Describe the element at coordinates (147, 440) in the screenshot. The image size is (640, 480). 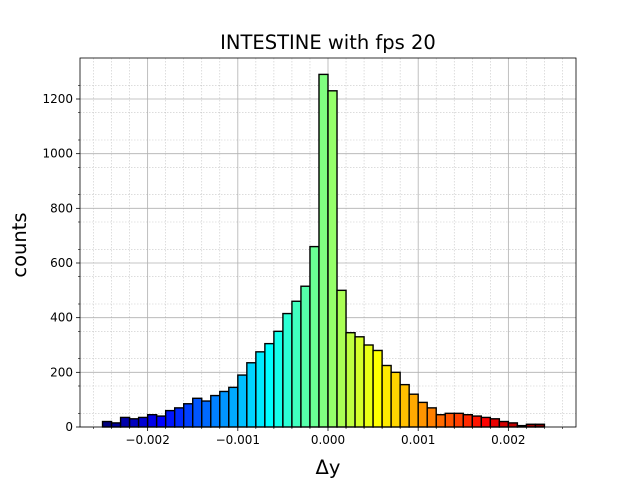
I see `x-tick-label: −0.002` at that location.